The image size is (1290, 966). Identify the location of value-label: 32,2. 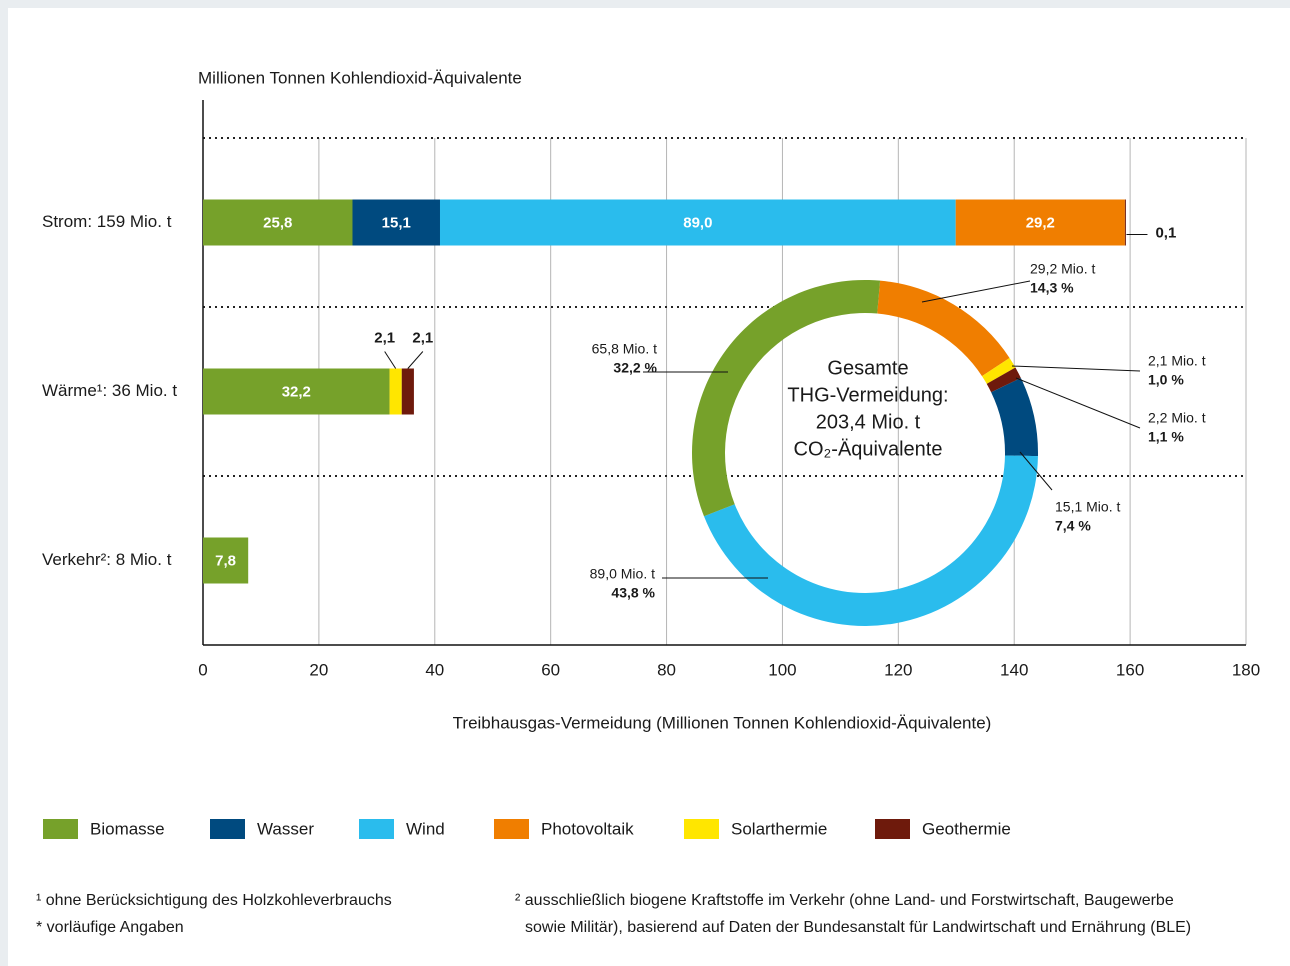
(296, 391).